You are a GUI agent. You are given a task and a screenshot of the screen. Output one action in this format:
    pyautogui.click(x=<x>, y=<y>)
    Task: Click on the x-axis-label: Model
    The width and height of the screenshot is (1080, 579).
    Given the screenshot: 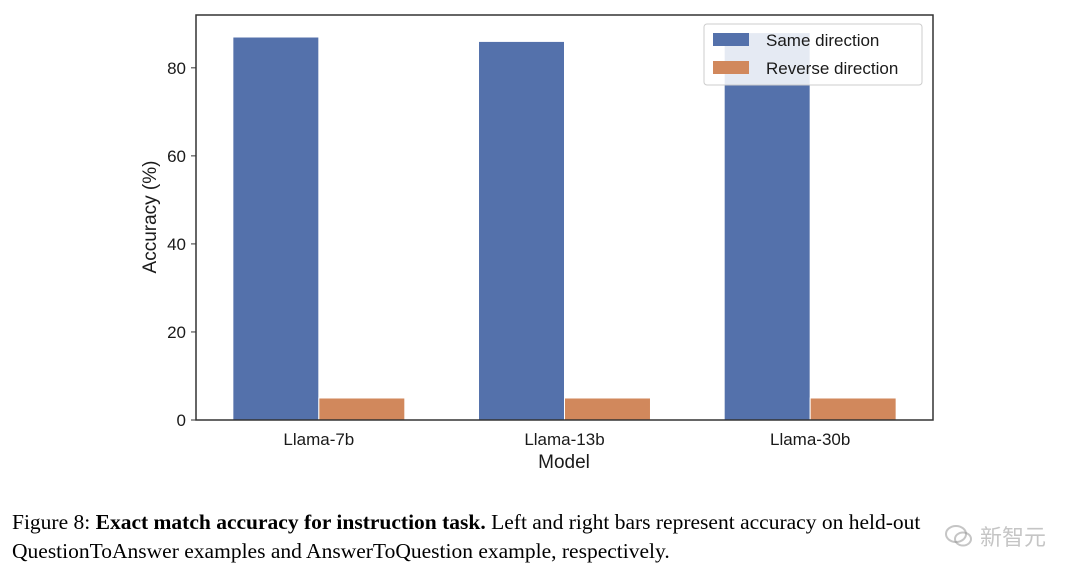 What is the action you would take?
    pyautogui.click(x=564, y=462)
    